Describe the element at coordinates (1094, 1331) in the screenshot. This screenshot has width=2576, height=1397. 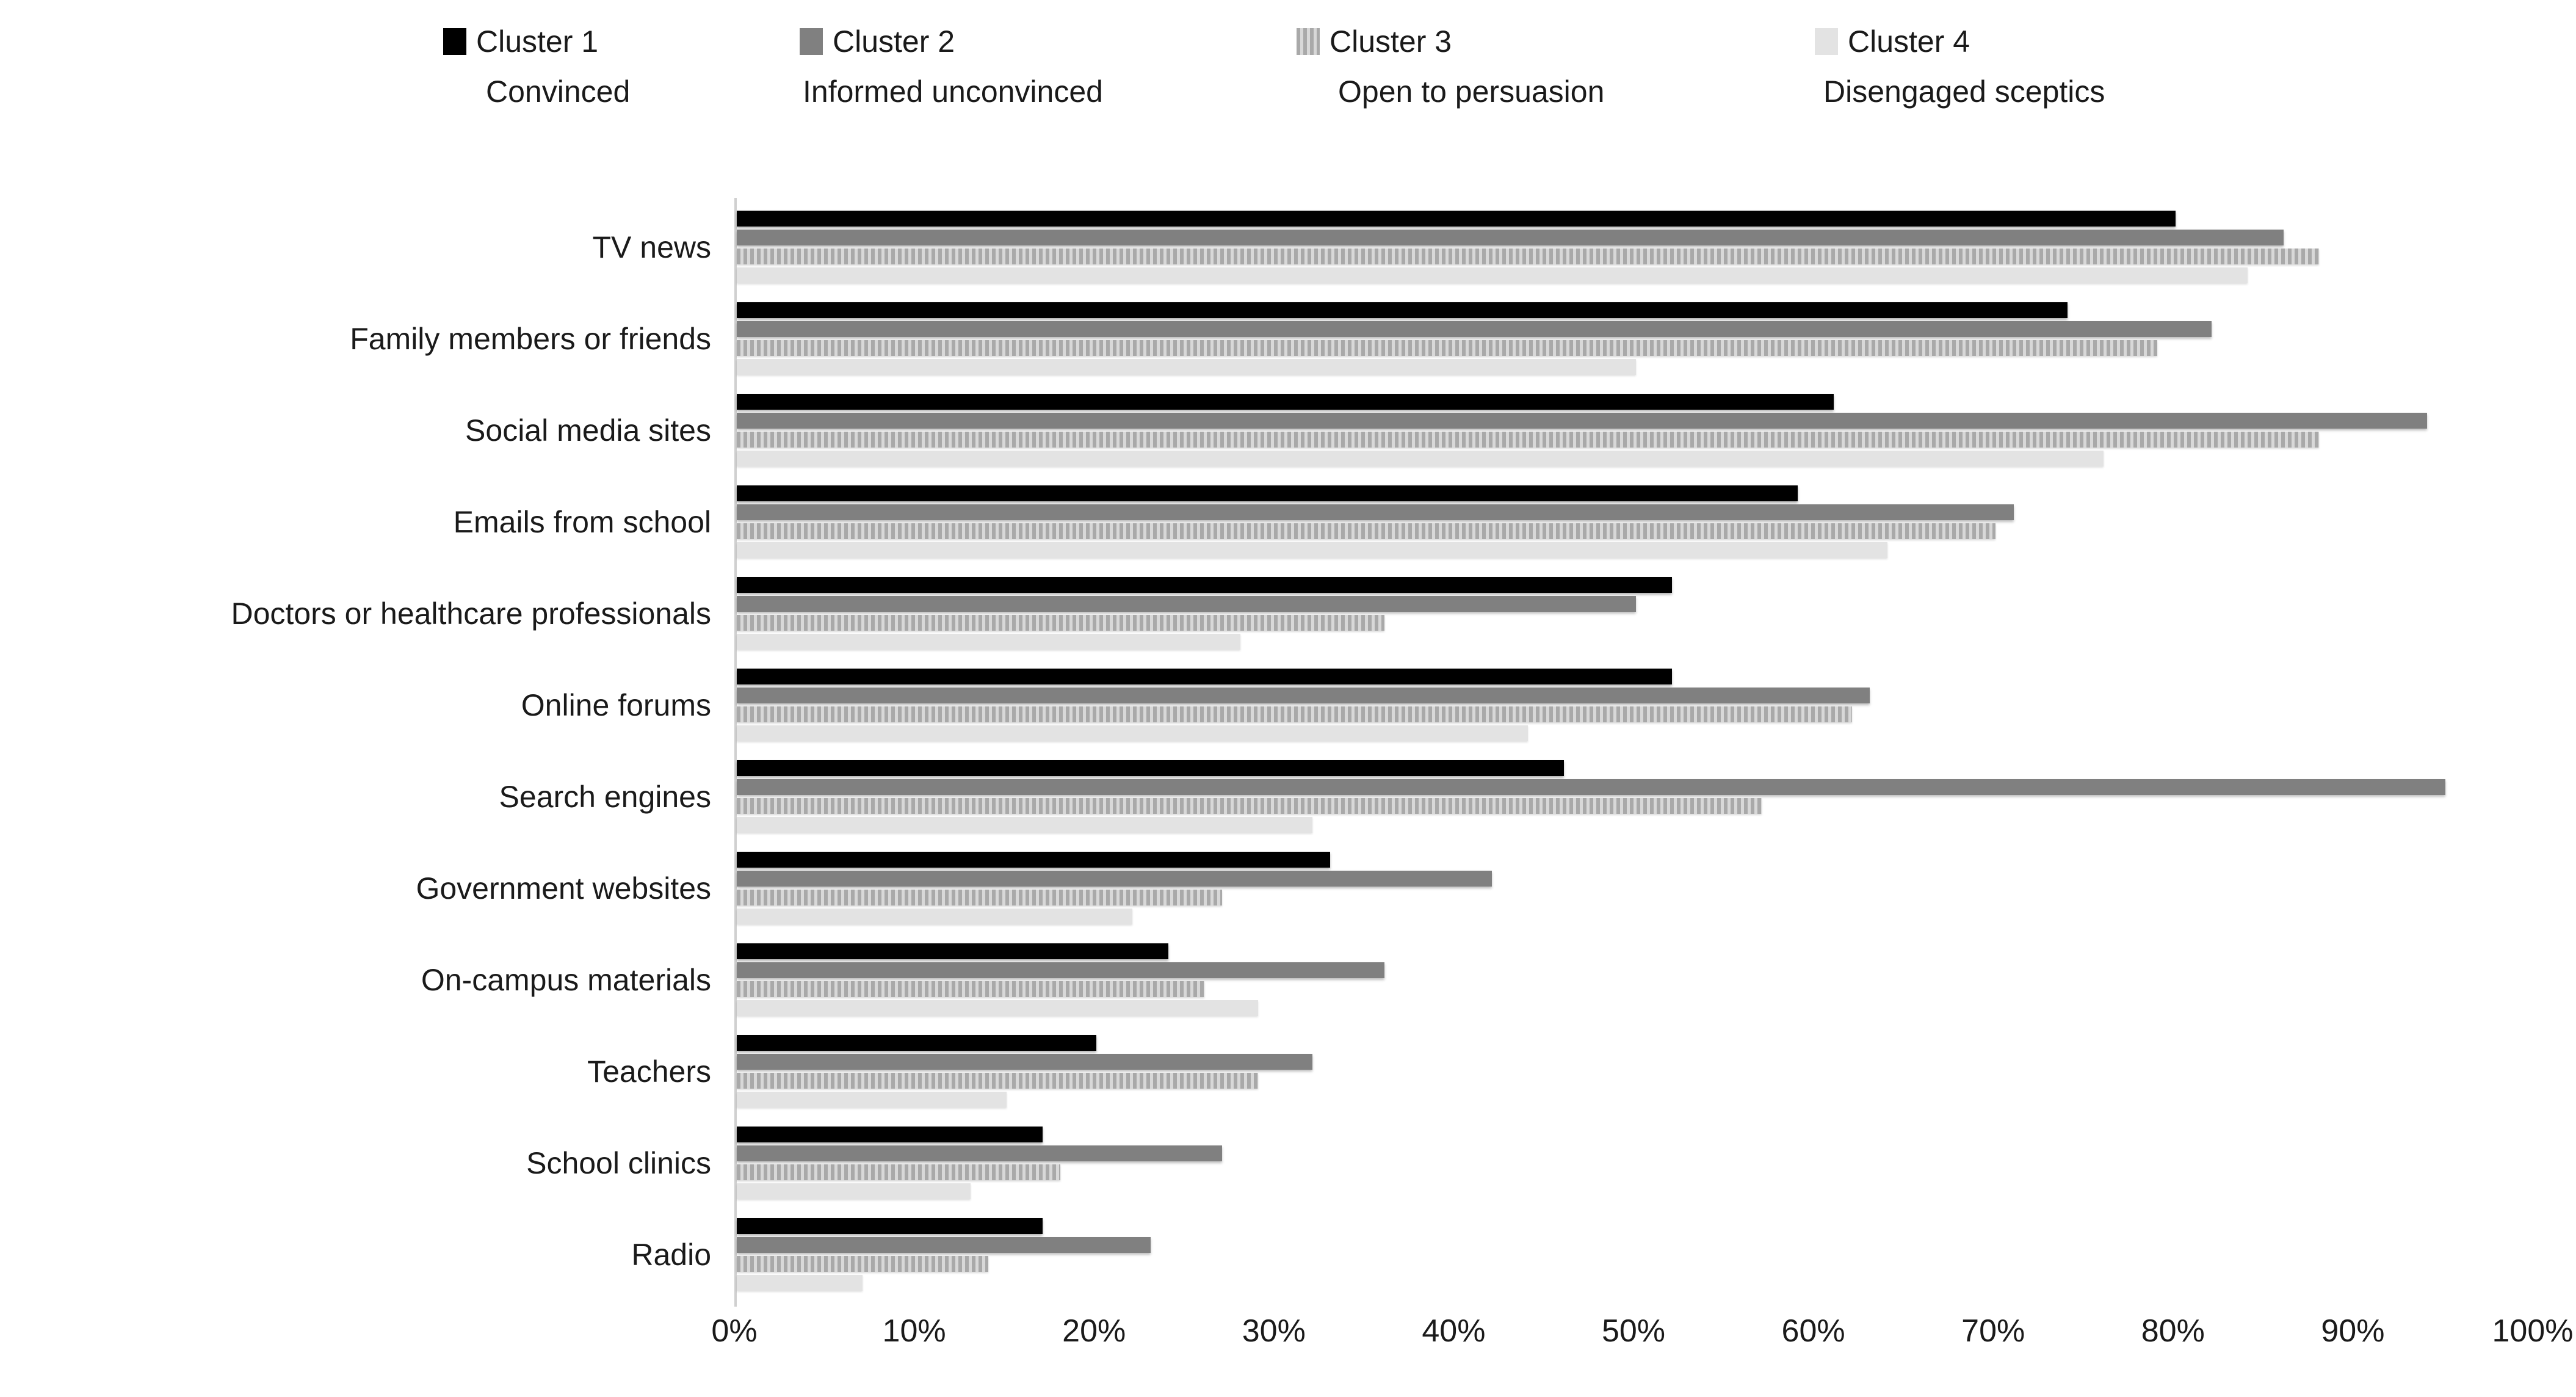
I see `x-axis-tick-label: 20%` at that location.